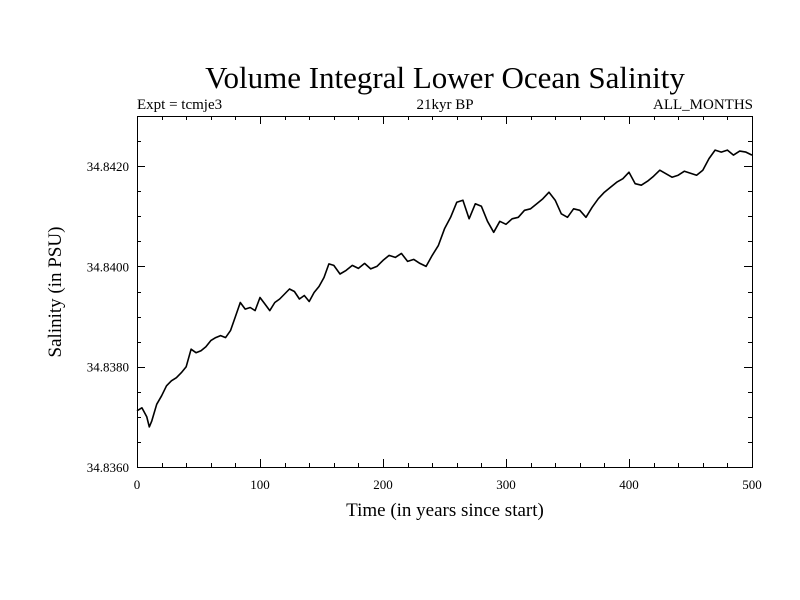 Image resolution: width=800 pixels, height=600 pixels. What do you see at coordinates (703, 105) in the screenshot?
I see `months-label: ALL_MONTHS` at bounding box center [703, 105].